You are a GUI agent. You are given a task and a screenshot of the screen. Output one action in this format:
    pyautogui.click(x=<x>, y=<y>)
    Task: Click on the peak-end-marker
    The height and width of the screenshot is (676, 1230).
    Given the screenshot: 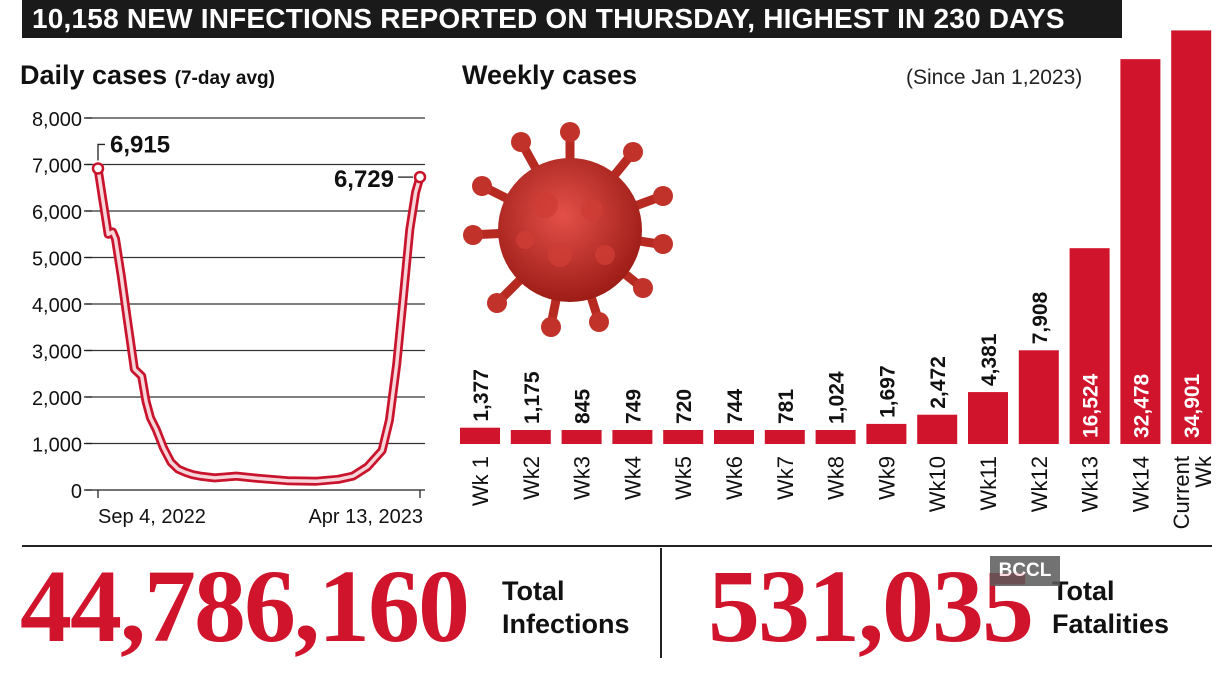 What is the action you would take?
    pyautogui.click(x=420, y=177)
    